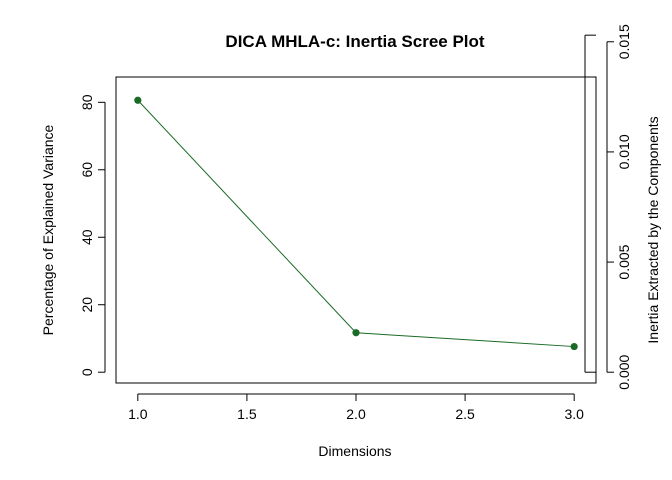 This screenshot has height=480, width=672. Describe the element at coordinates (87, 170) in the screenshot. I see `y-tick-label: 60` at that location.